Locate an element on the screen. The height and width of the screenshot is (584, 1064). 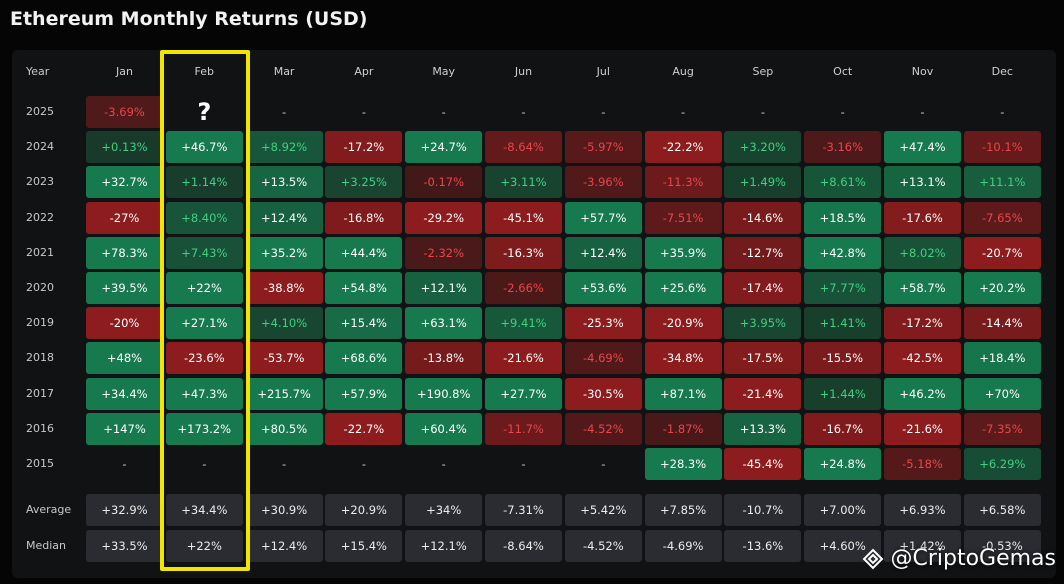
return-cell: +190.8% is located at coordinates (444, 393).